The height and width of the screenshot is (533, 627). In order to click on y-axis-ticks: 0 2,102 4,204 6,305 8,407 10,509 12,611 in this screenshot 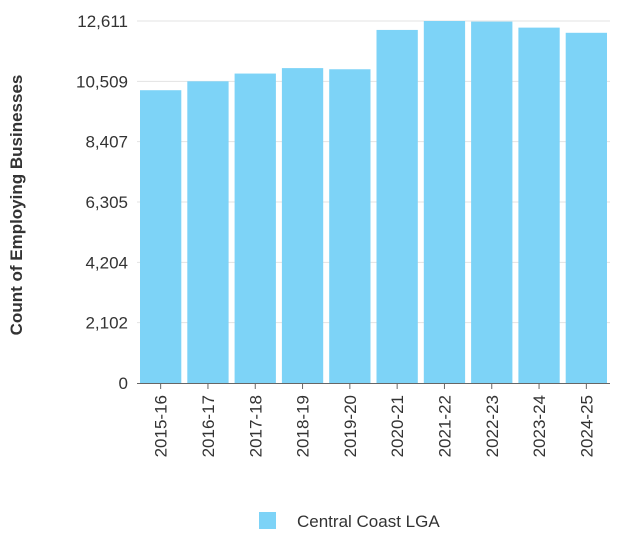, I will do `click(102, 202)`.